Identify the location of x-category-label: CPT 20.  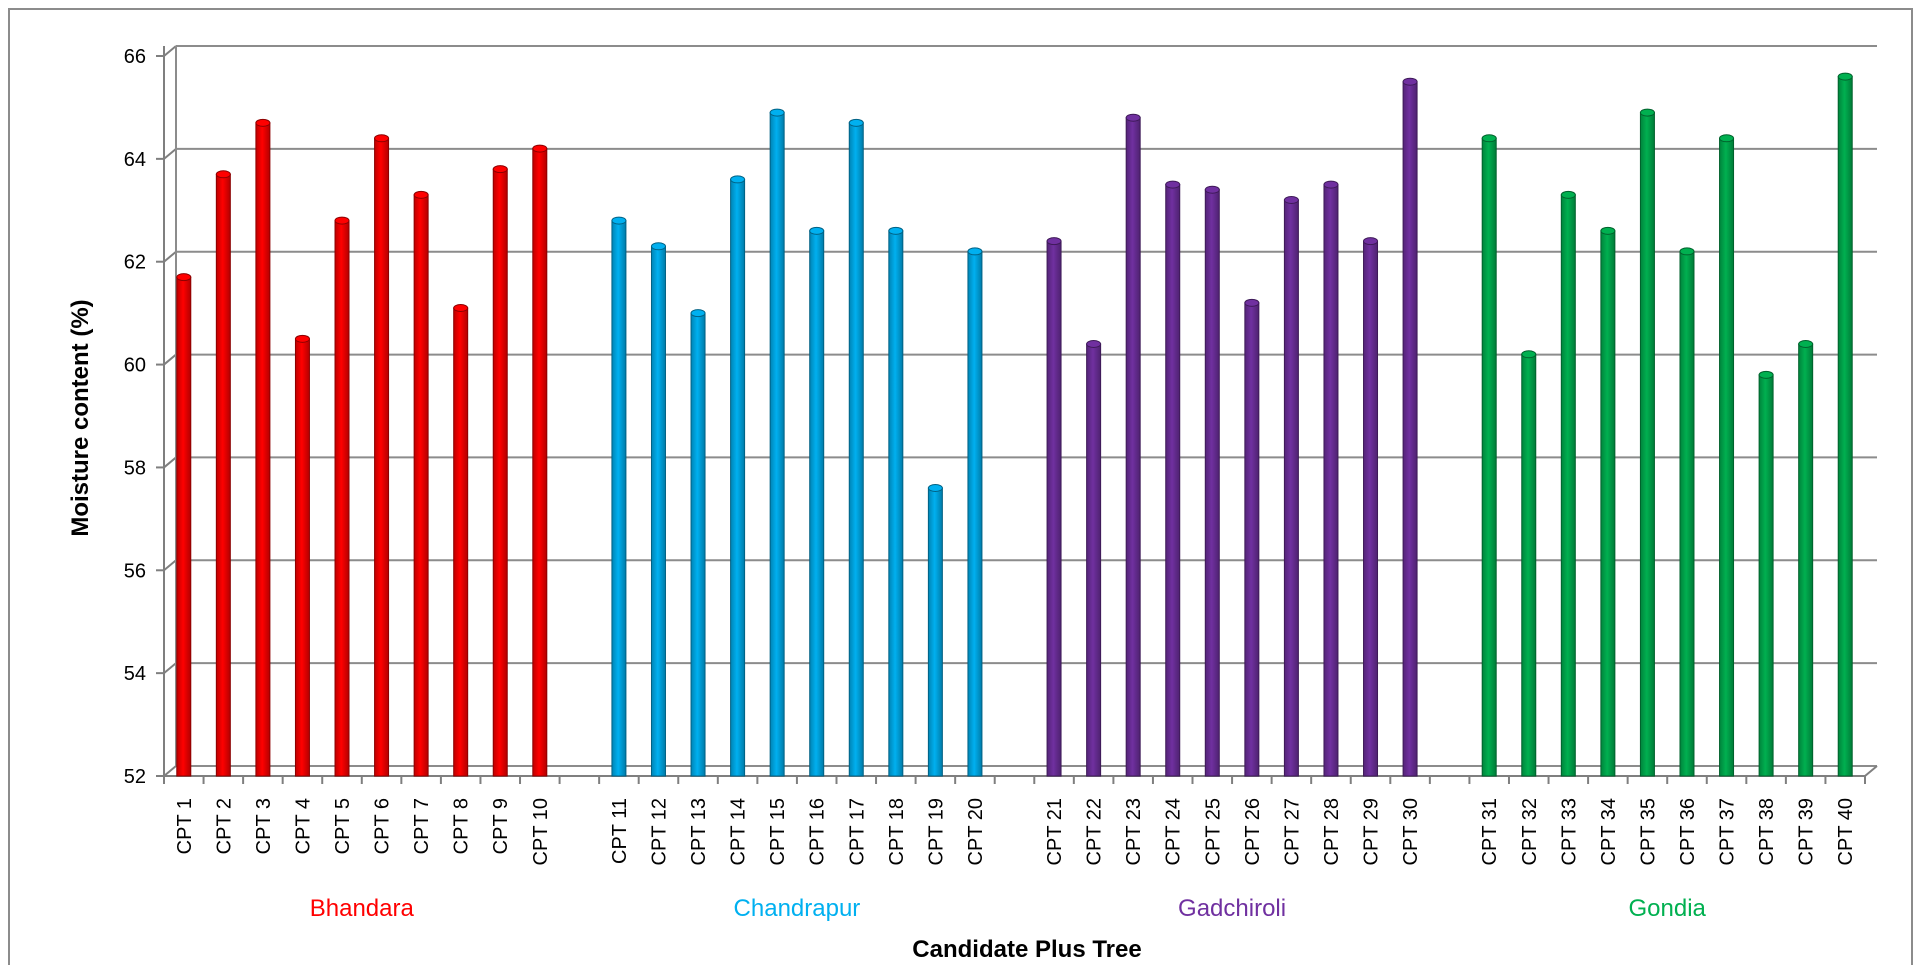
(976, 831).